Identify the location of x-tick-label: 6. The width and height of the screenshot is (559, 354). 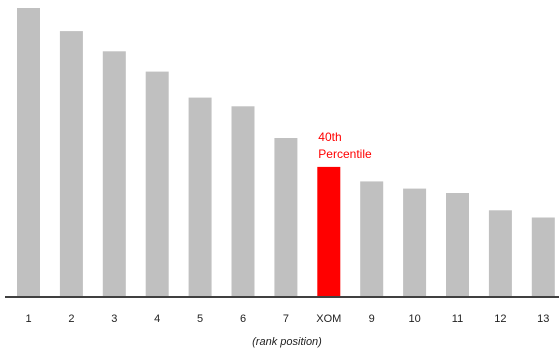
(243, 319).